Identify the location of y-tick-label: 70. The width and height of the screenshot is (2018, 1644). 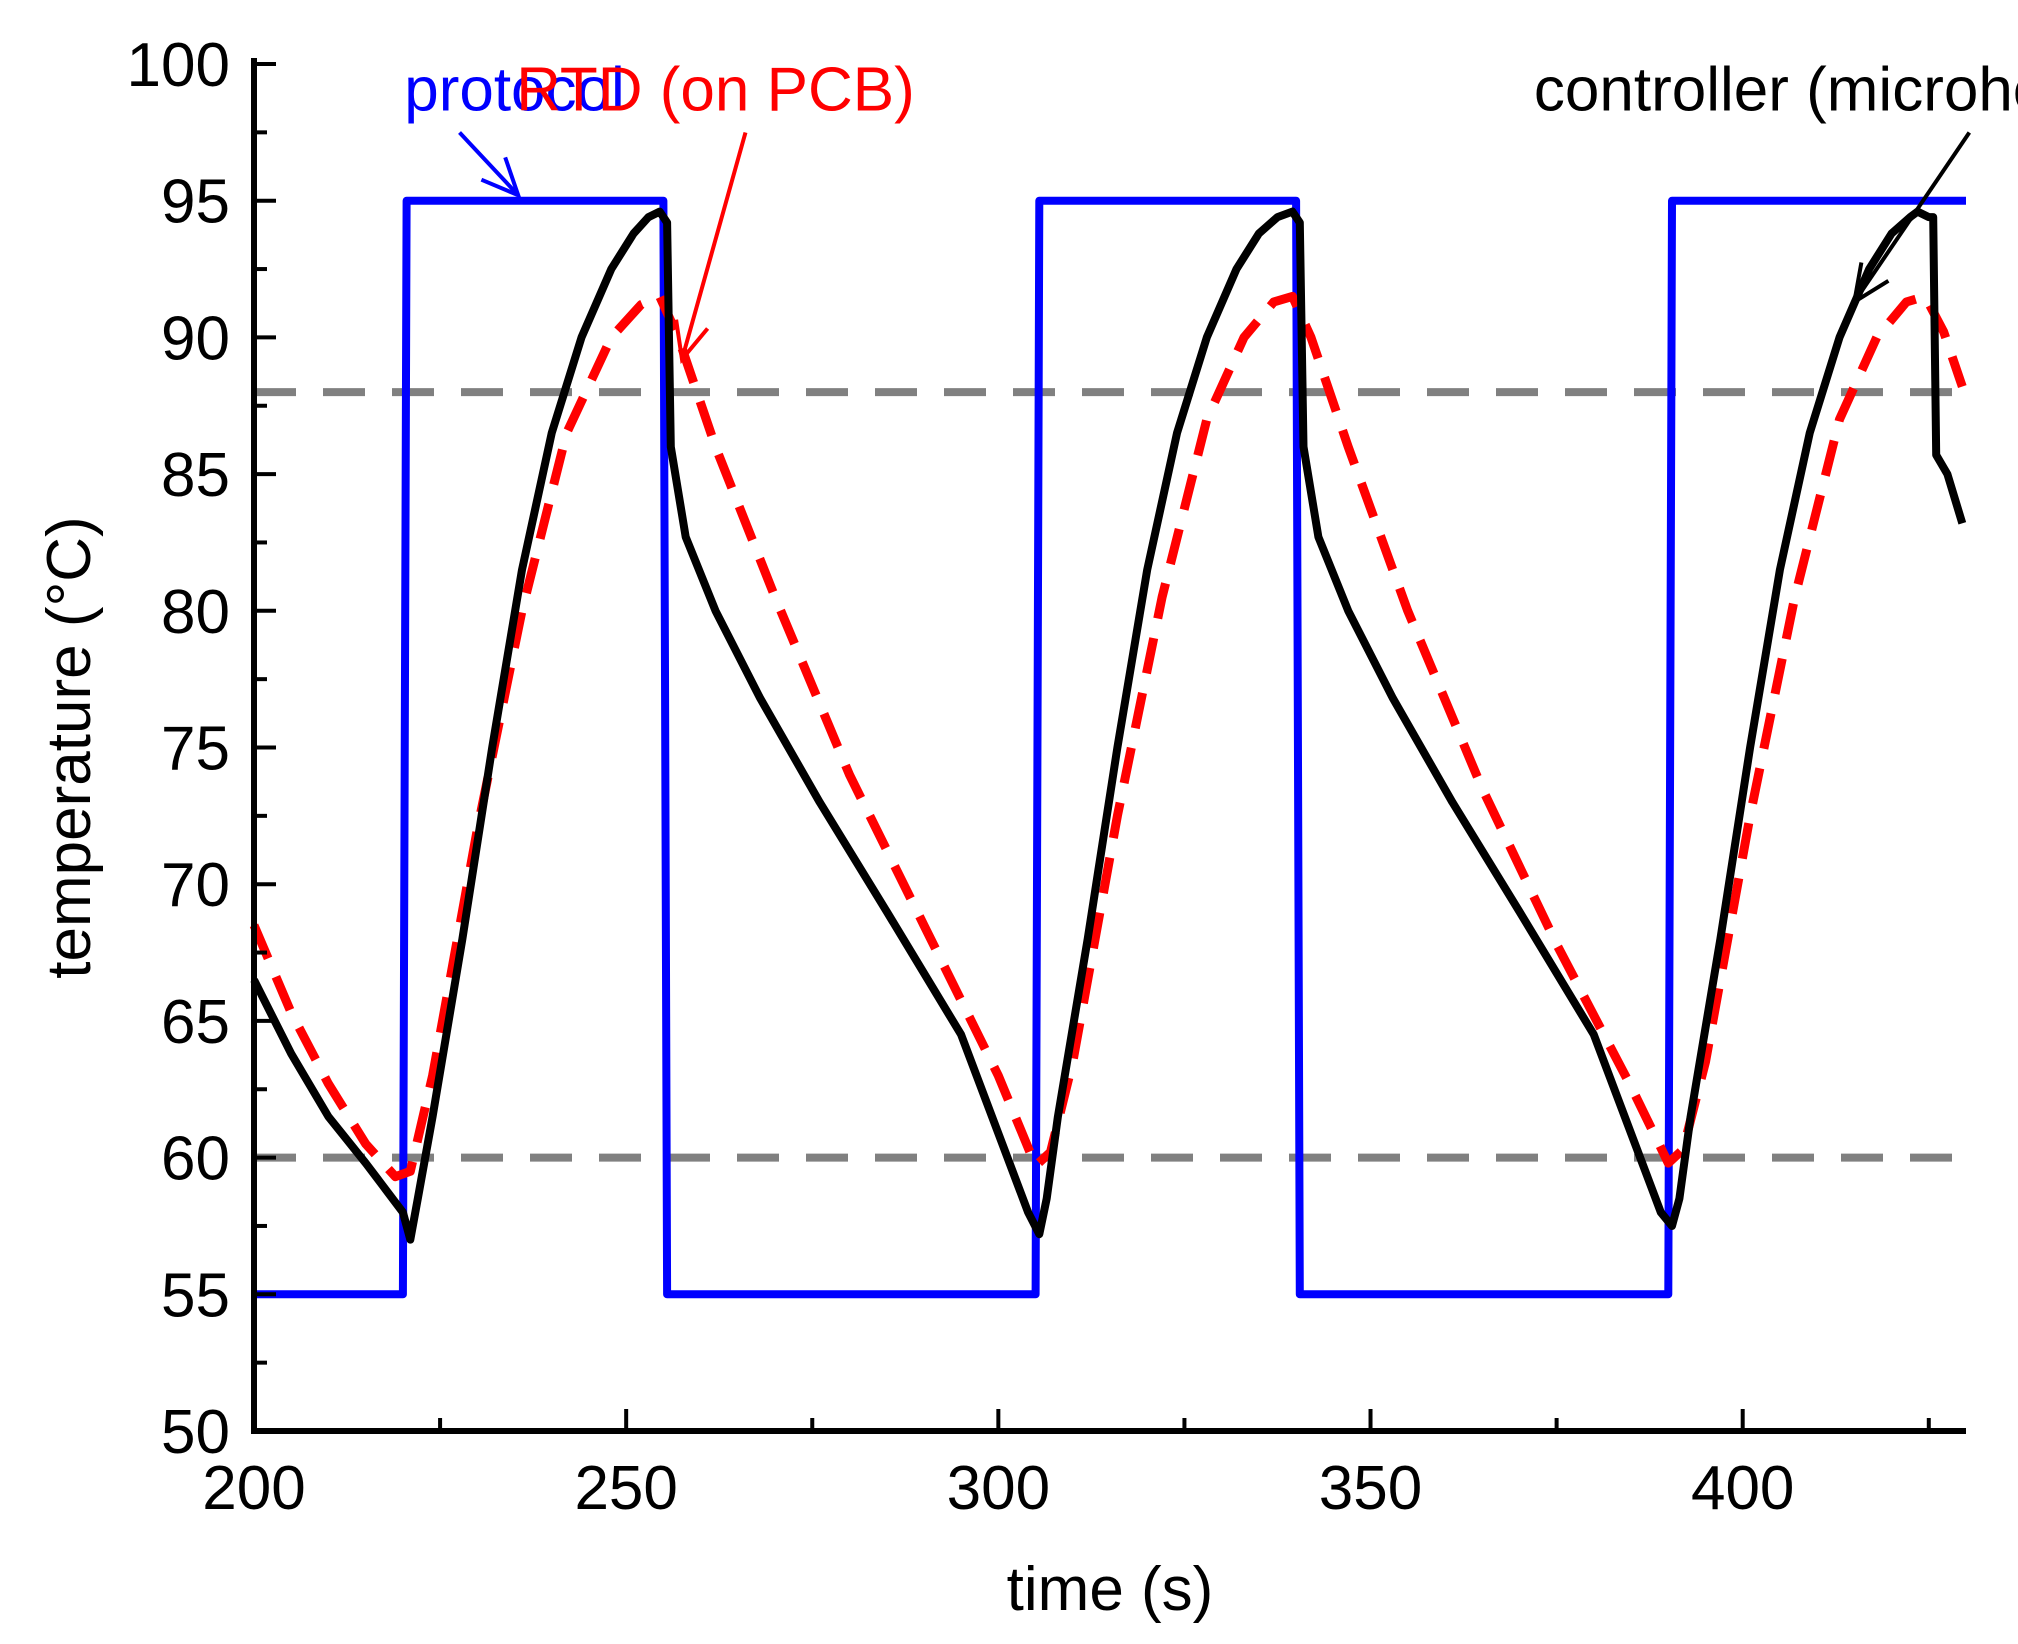
(195, 885).